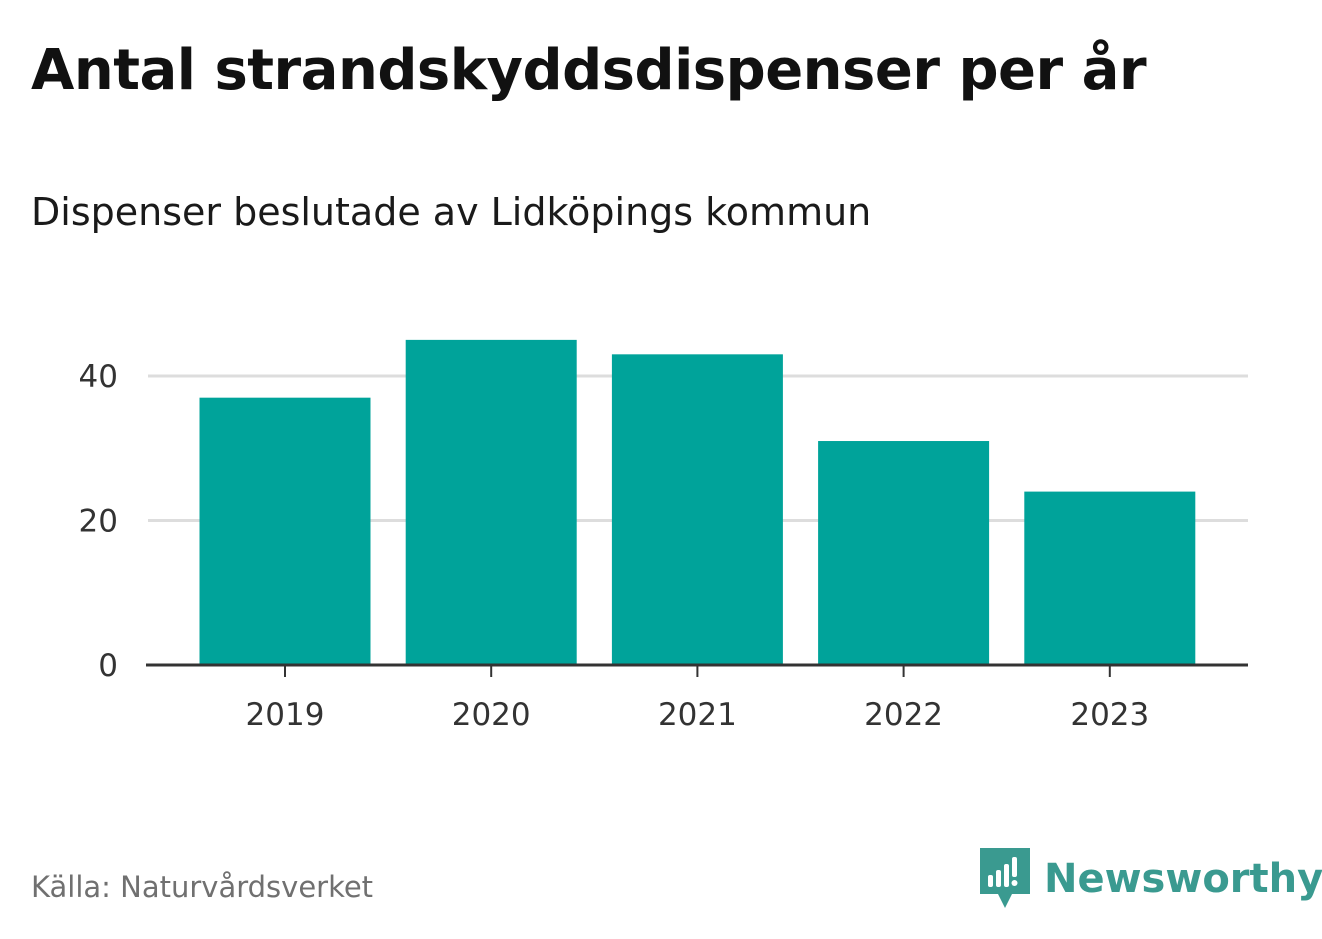 This screenshot has width=1322, height=939. What do you see at coordinates (285, 715) in the screenshot?
I see `x-tick-label: 2019` at bounding box center [285, 715].